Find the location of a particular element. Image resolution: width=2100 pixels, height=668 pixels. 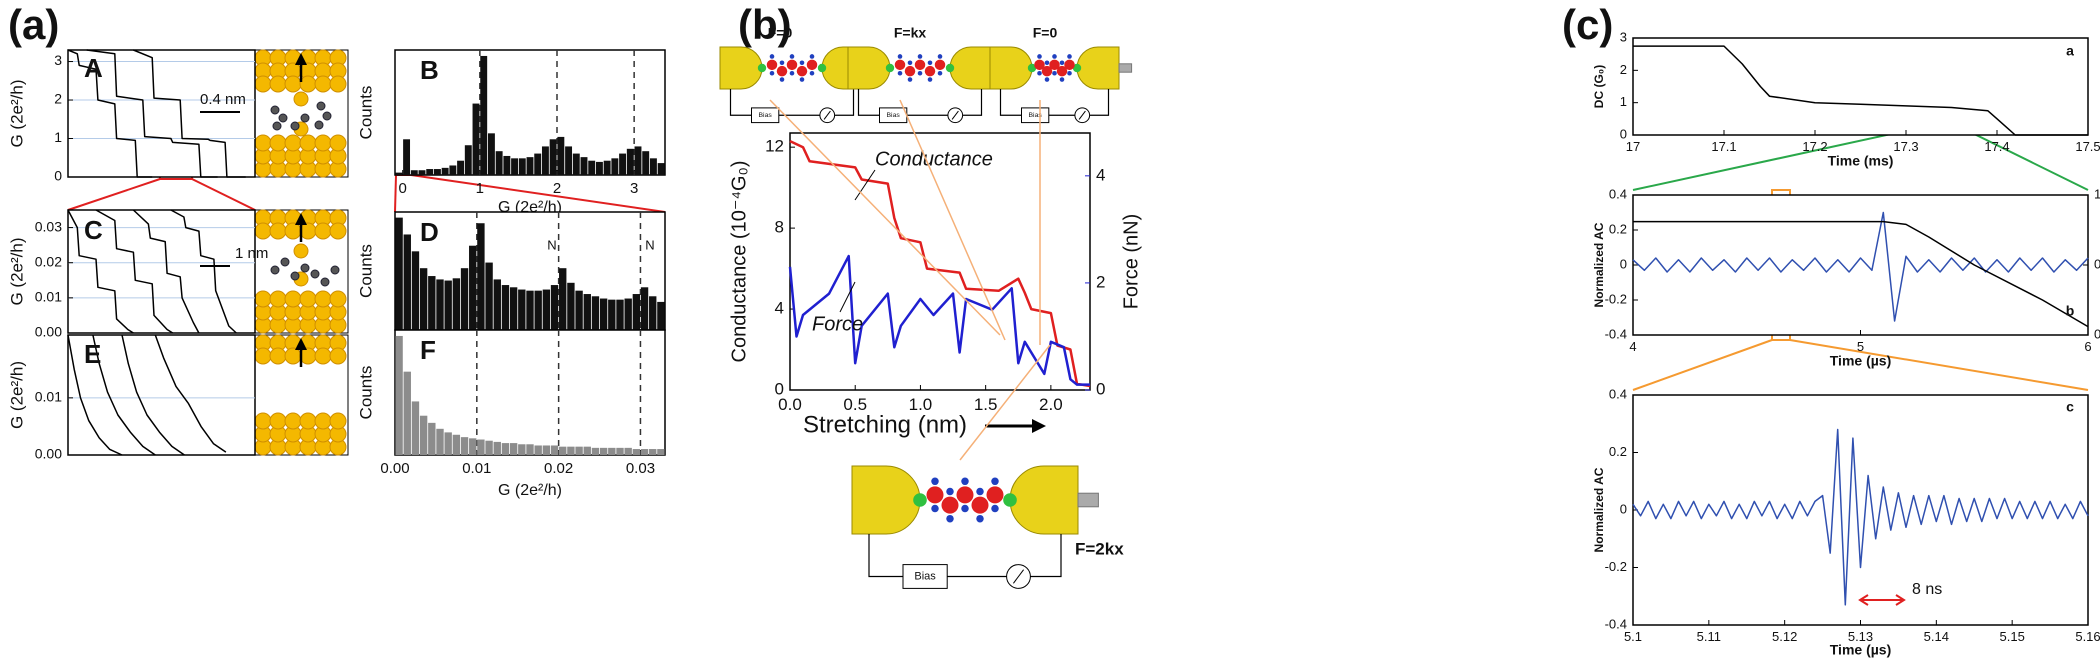

x-tick-label: 4 is located at coordinates (1632, 346).